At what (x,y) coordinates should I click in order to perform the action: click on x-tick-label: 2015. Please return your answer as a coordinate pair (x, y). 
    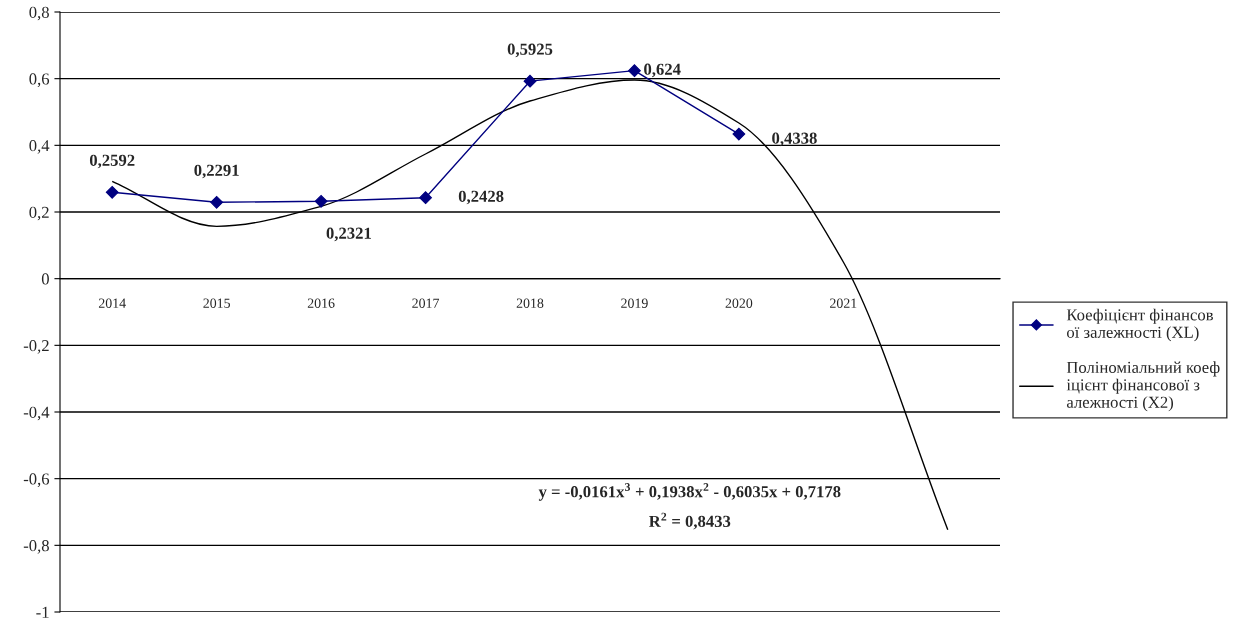
    Looking at the image, I should click on (217, 303).